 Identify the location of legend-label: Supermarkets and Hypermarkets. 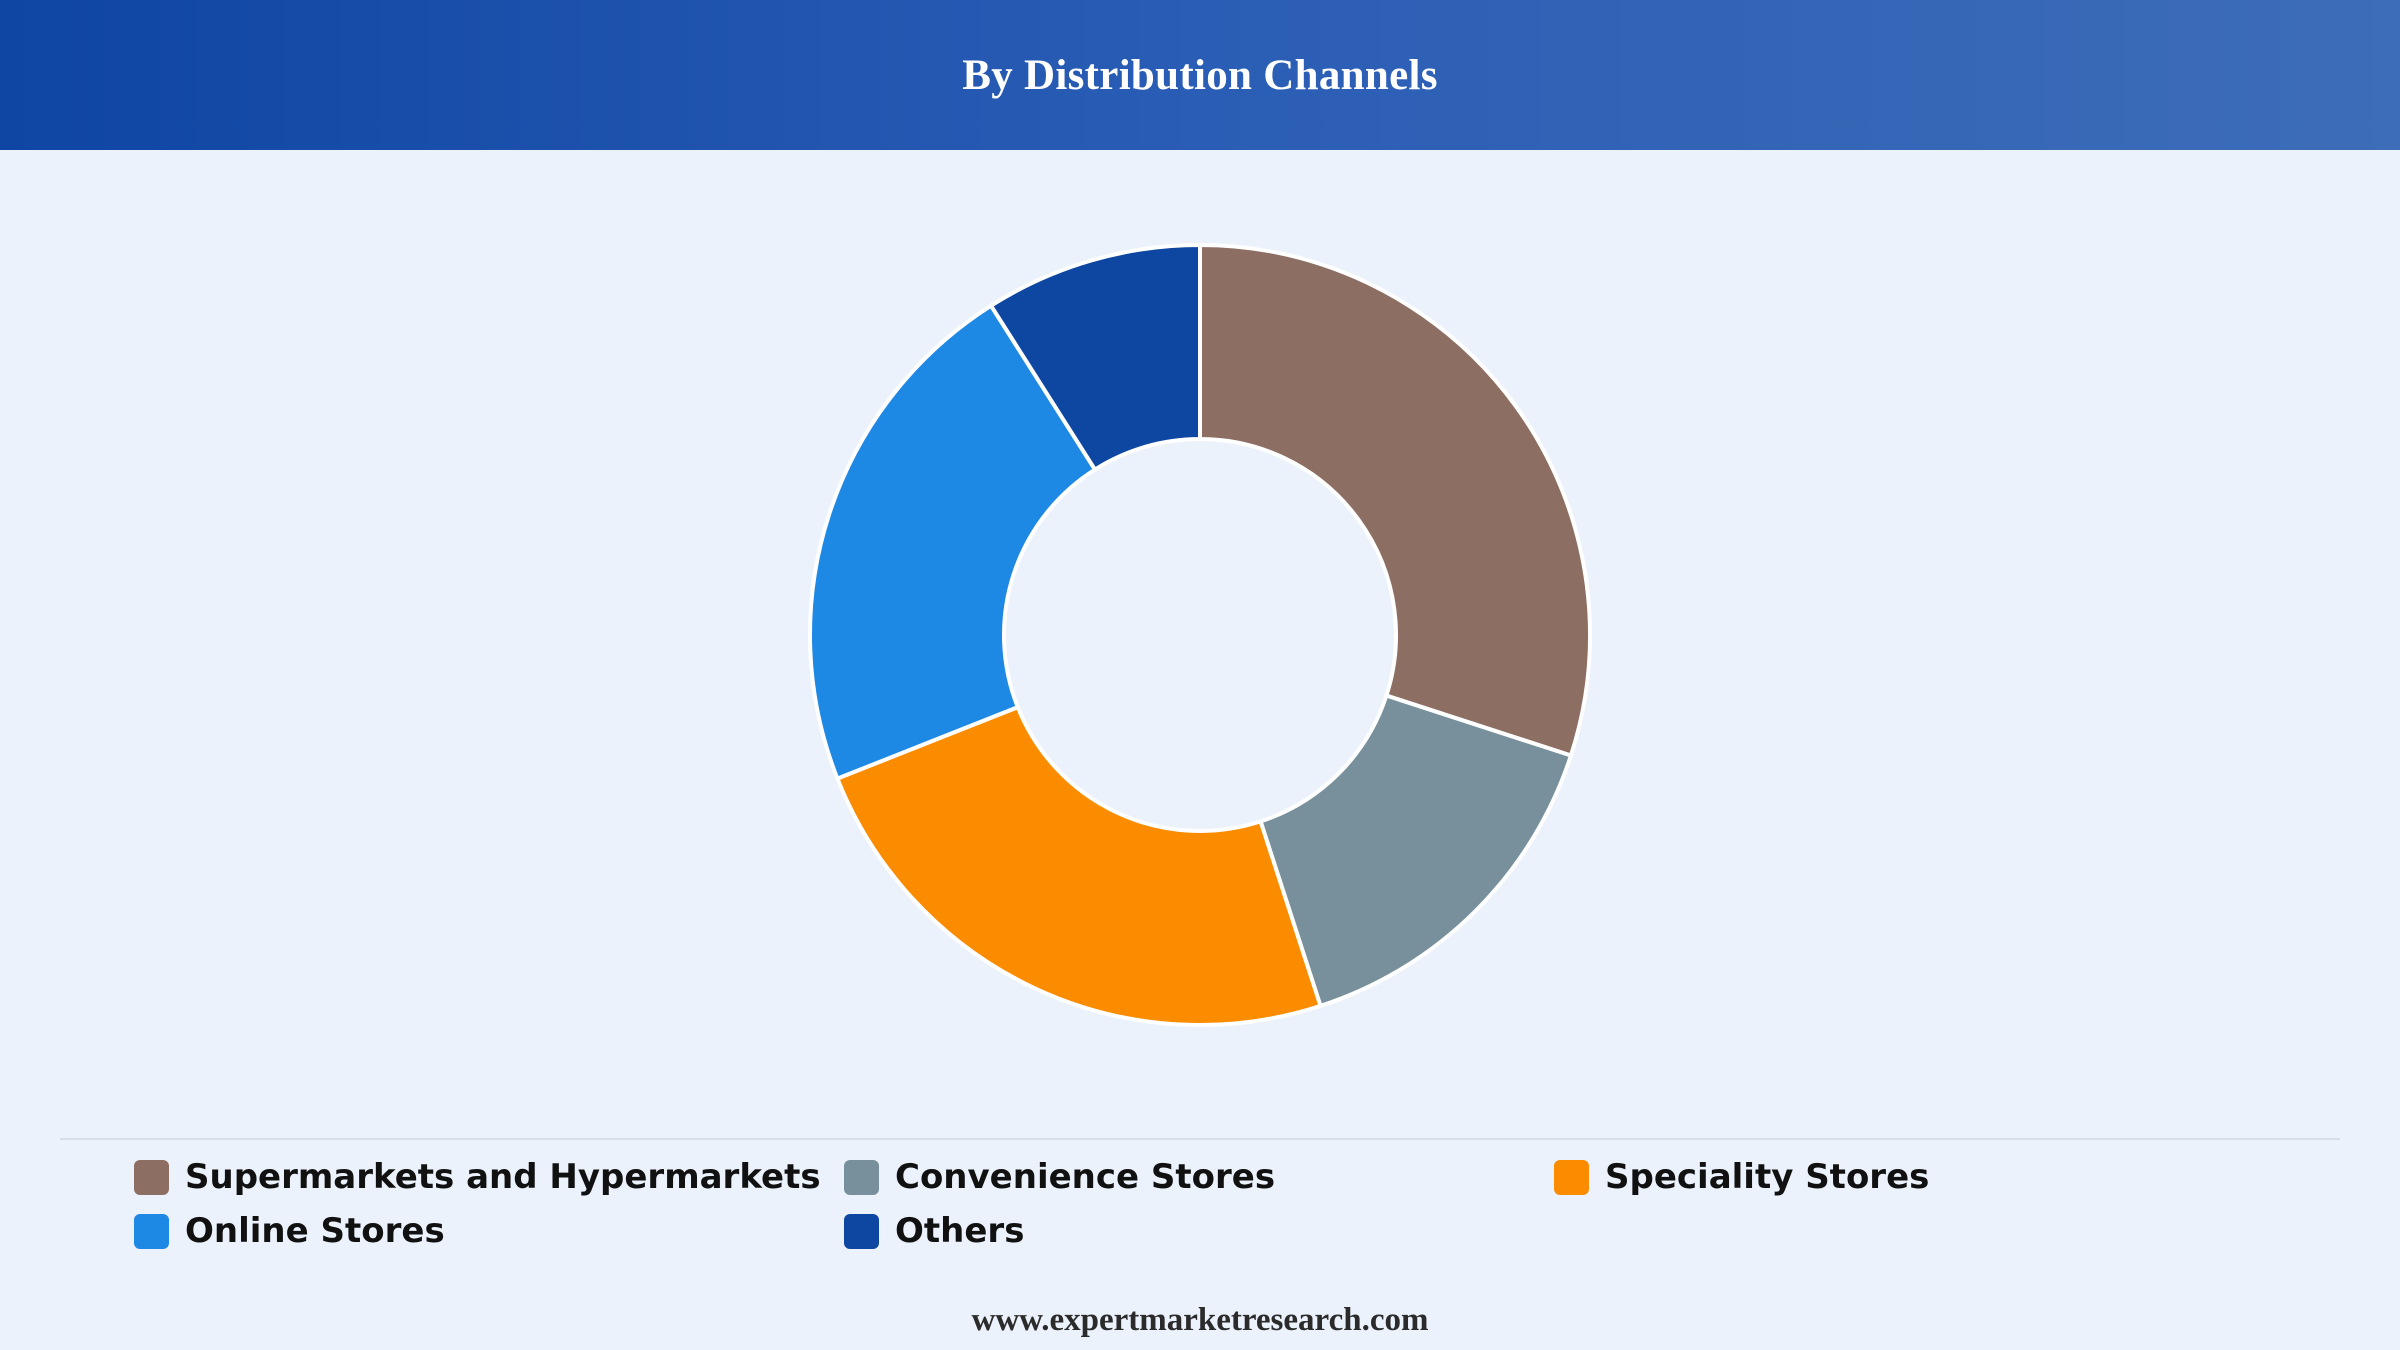
(503, 1177).